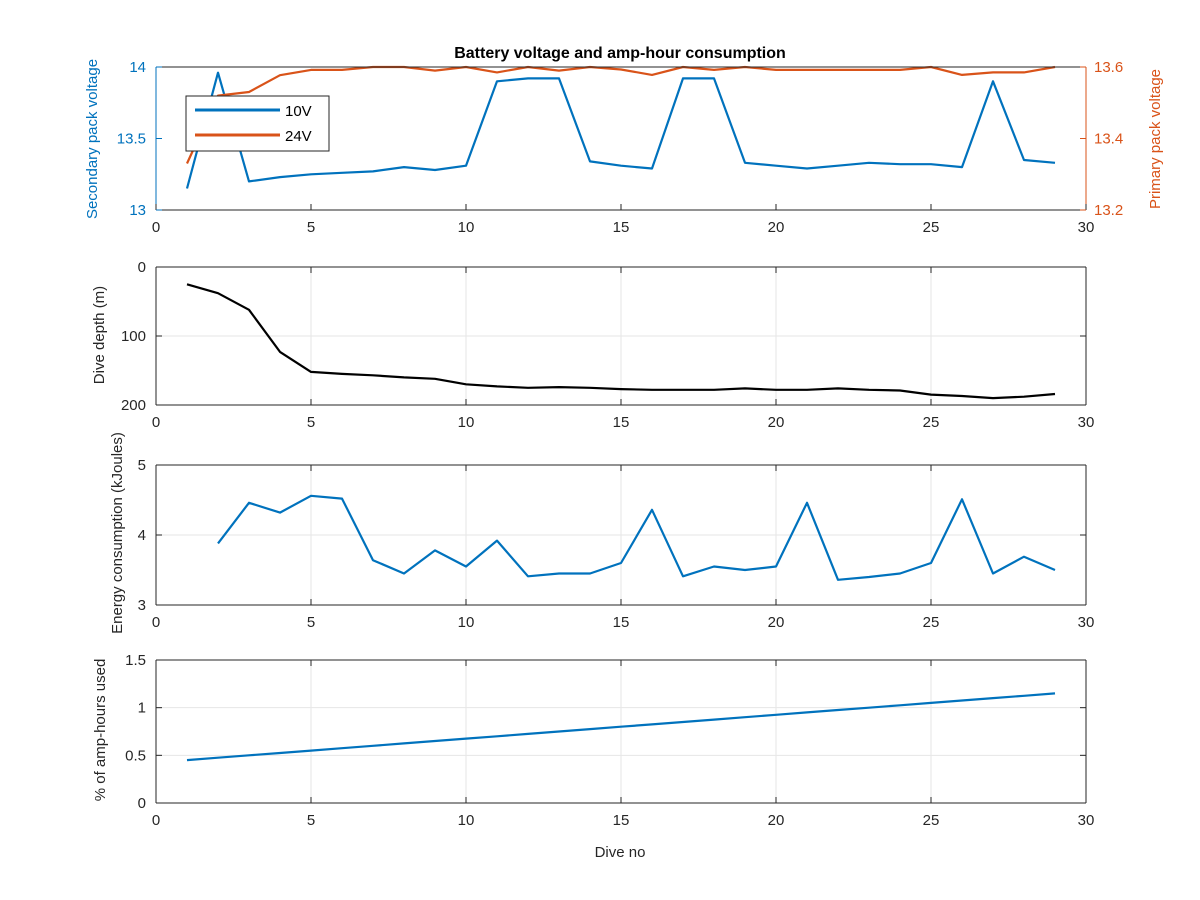 The height and width of the screenshot is (900, 1200). I want to click on energy-x-tick-label: 20, so click(776, 622).